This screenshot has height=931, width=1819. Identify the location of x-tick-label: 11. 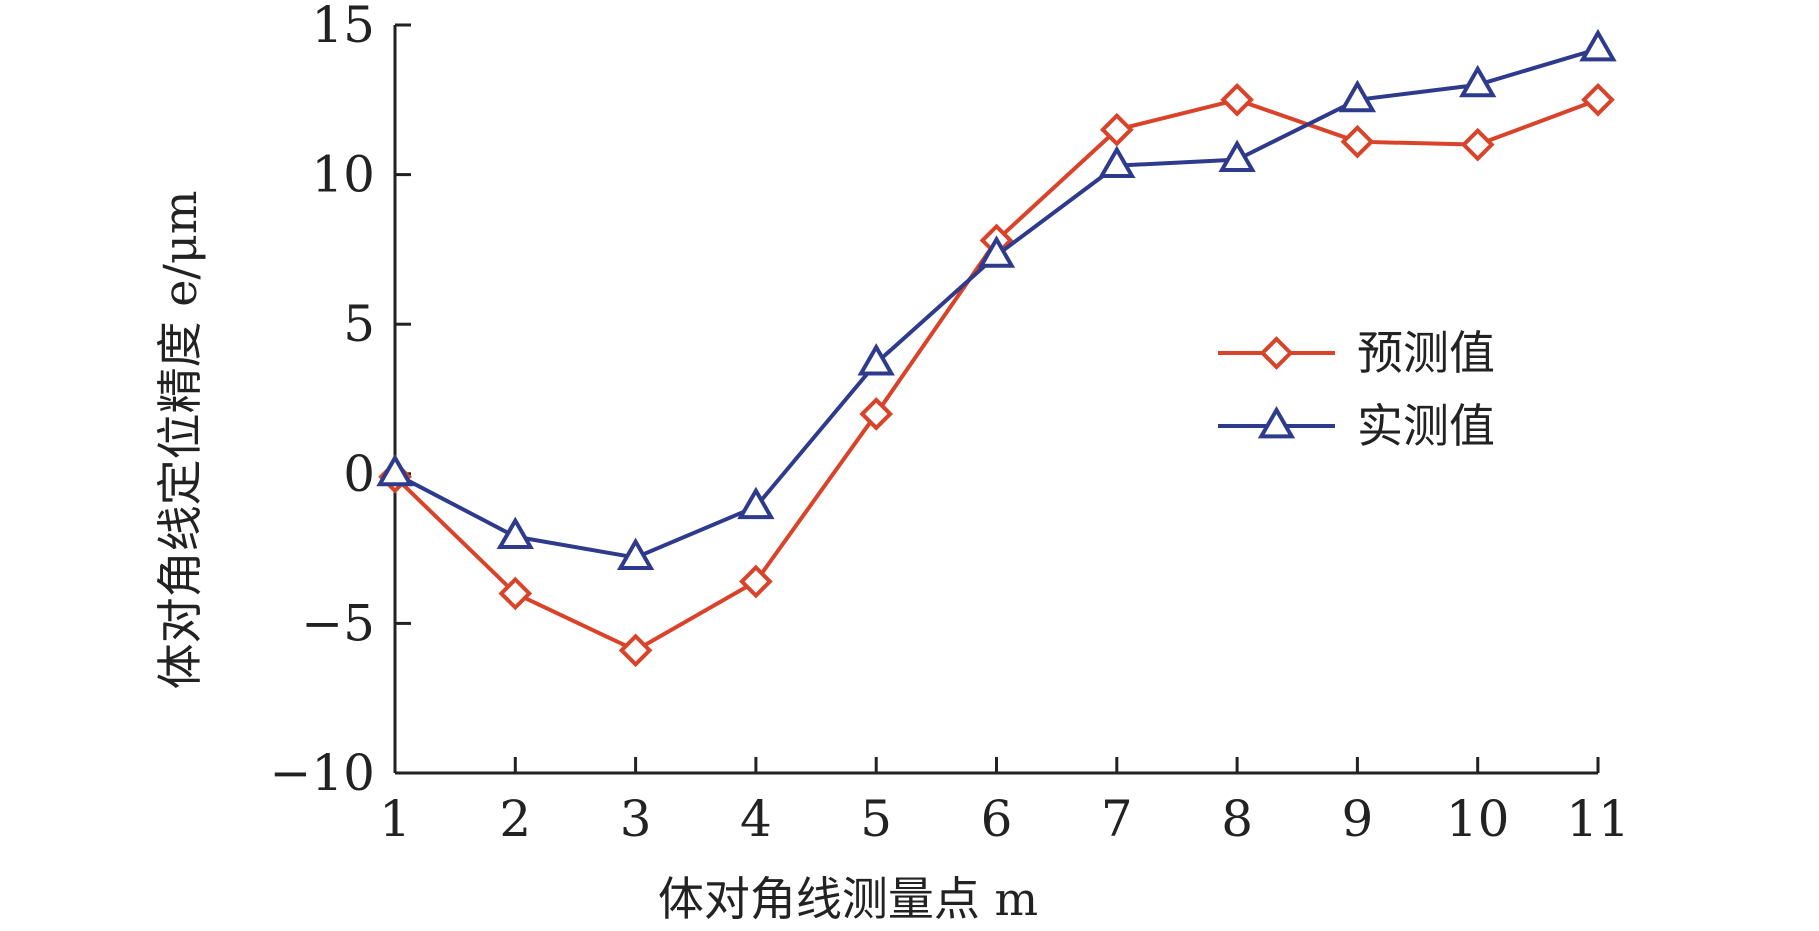
(1598, 819).